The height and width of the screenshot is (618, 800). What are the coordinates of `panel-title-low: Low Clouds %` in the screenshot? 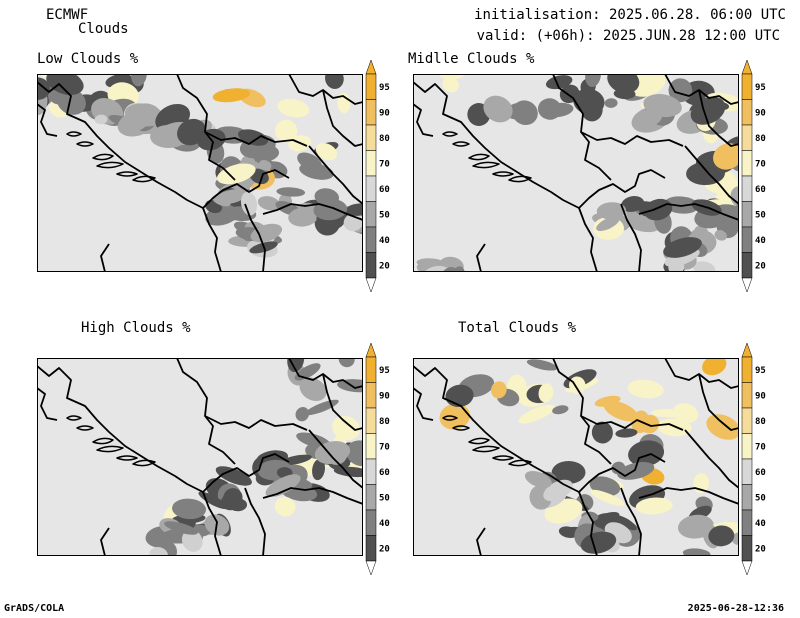 It's located at (88, 59).